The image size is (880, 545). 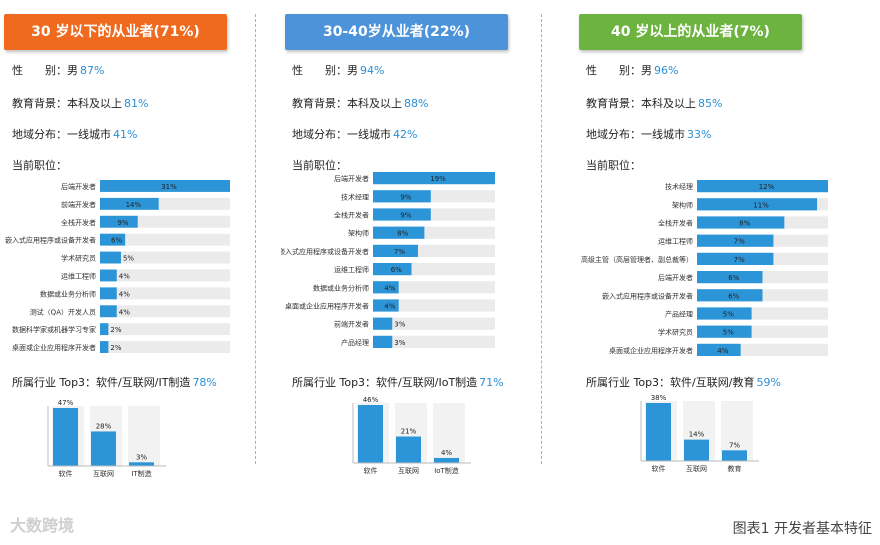 I want to click on industry-label: 所属行业 Top3：软件/互联网/IT制造, so click(x=101, y=382).